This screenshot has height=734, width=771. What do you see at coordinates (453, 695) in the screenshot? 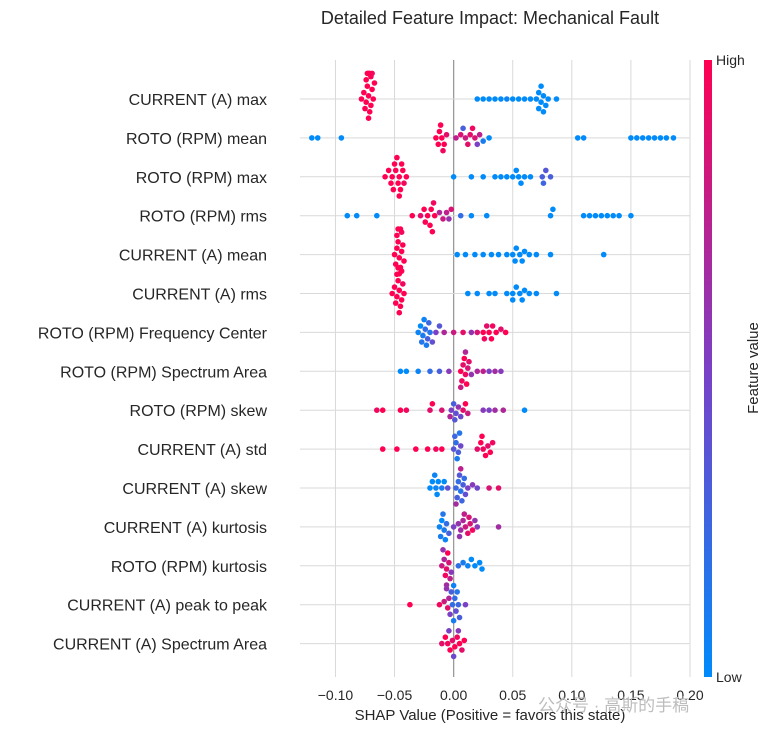
I see `x-tick-label: 0.00` at bounding box center [453, 695].